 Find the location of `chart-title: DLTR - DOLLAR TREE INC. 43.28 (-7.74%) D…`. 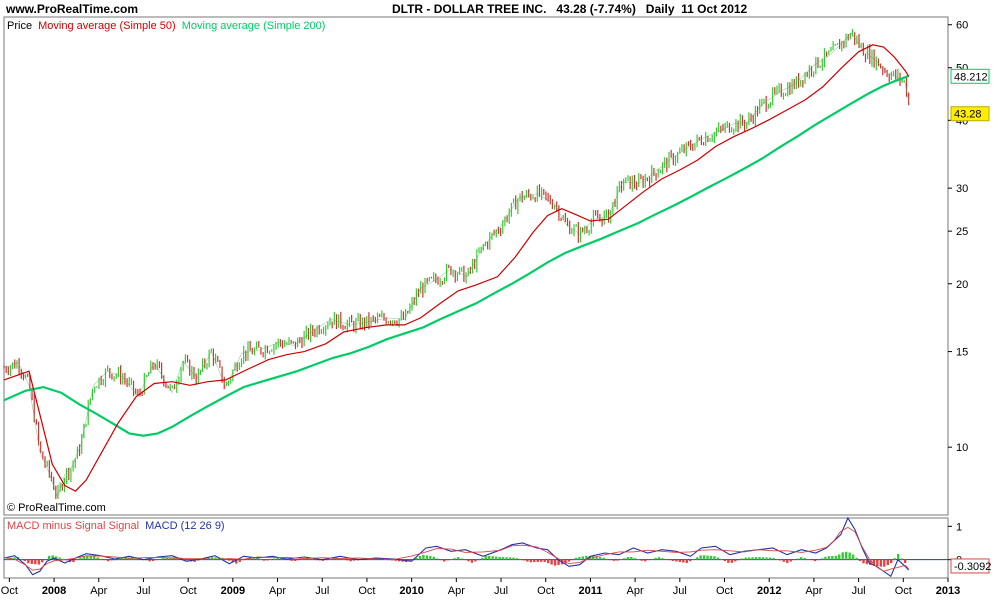

chart-title: DLTR - DOLLAR TREE INC. 43.28 (-7.74%) D… is located at coordinates (570, 9).